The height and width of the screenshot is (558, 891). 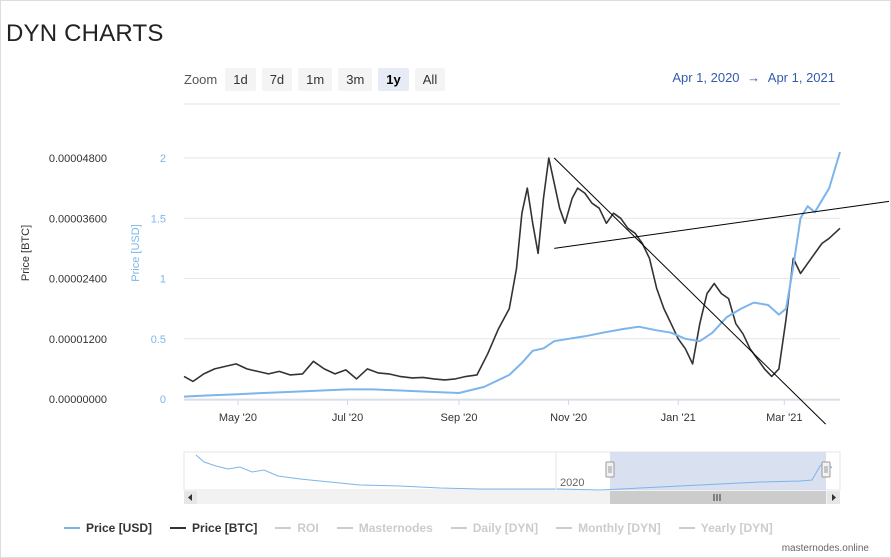 What do you see at coordinates (158, 219) in the screenshot?
I see `y-right-tick-label: 1.5` at bounding box center [158, 219].